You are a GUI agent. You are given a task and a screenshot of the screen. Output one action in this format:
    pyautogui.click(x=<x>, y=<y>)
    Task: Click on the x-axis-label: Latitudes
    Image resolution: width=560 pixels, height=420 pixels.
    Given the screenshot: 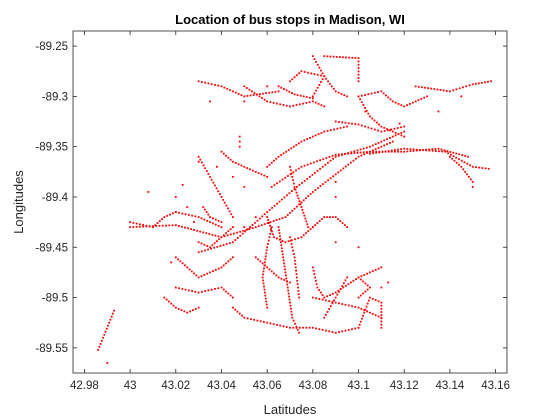 What is the action you would take?
    pyautogui.click(x=290, y=409)
    